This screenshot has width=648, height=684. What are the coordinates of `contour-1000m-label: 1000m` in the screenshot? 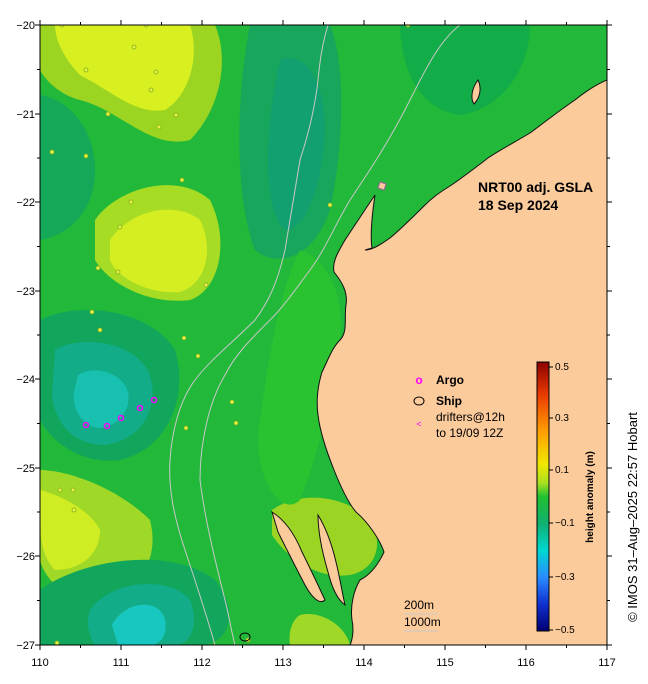 It's located at (422, 622).